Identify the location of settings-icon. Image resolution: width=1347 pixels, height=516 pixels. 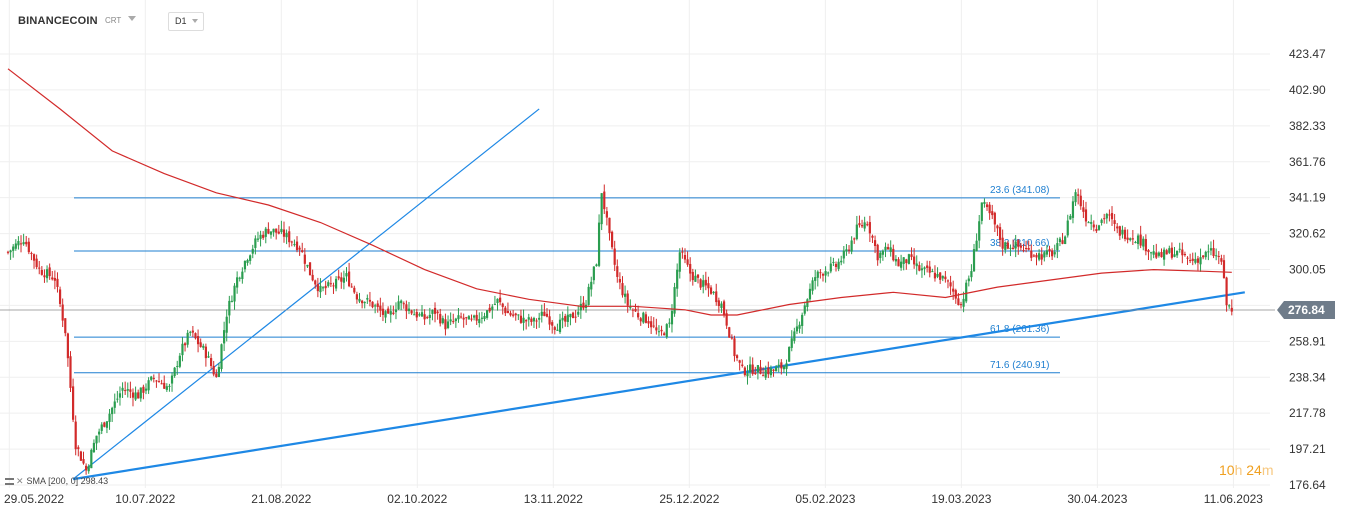
(9, 482).